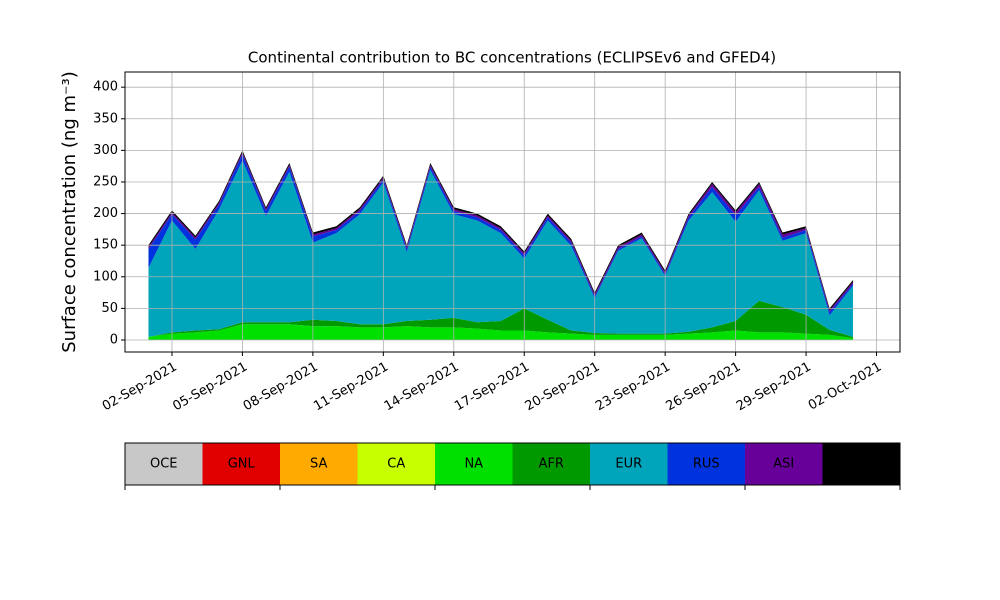  Describe the element at coordinates (109, 308) in the screenshot. I see `y-tick-label: 50` at that location.